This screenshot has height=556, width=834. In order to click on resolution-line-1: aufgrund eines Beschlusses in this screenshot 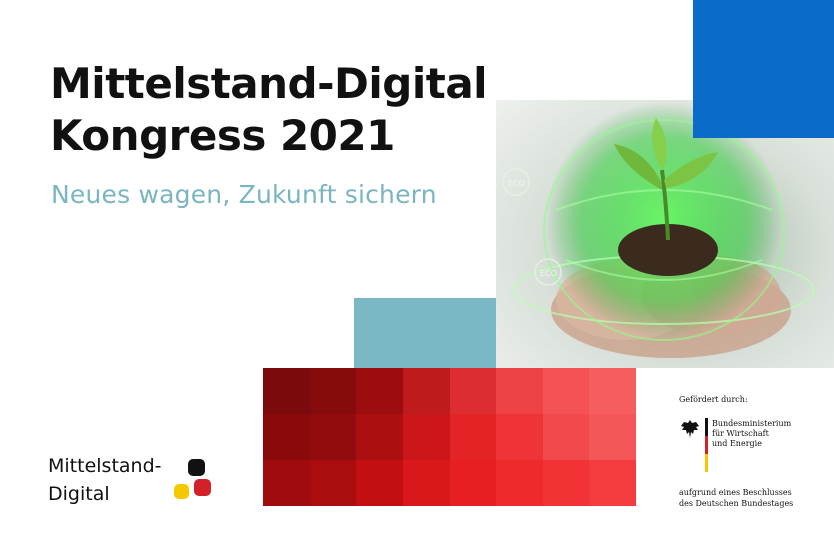, I will do `click(735, 492)`.